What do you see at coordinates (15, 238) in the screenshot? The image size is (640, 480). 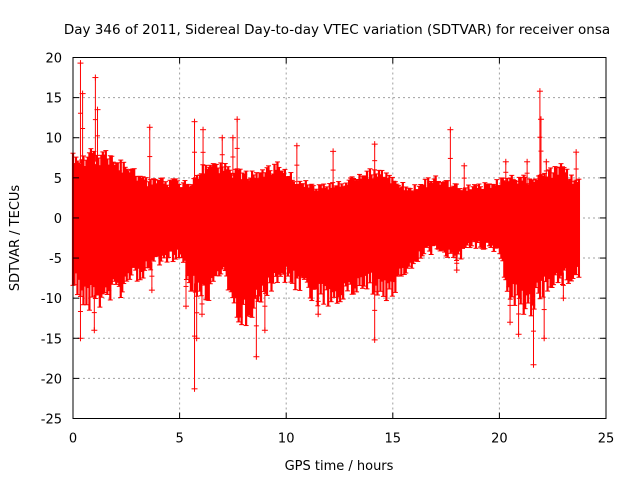 I see `y-axis-label: SDTVAR / TECUs` at bounding box center [15, 238].